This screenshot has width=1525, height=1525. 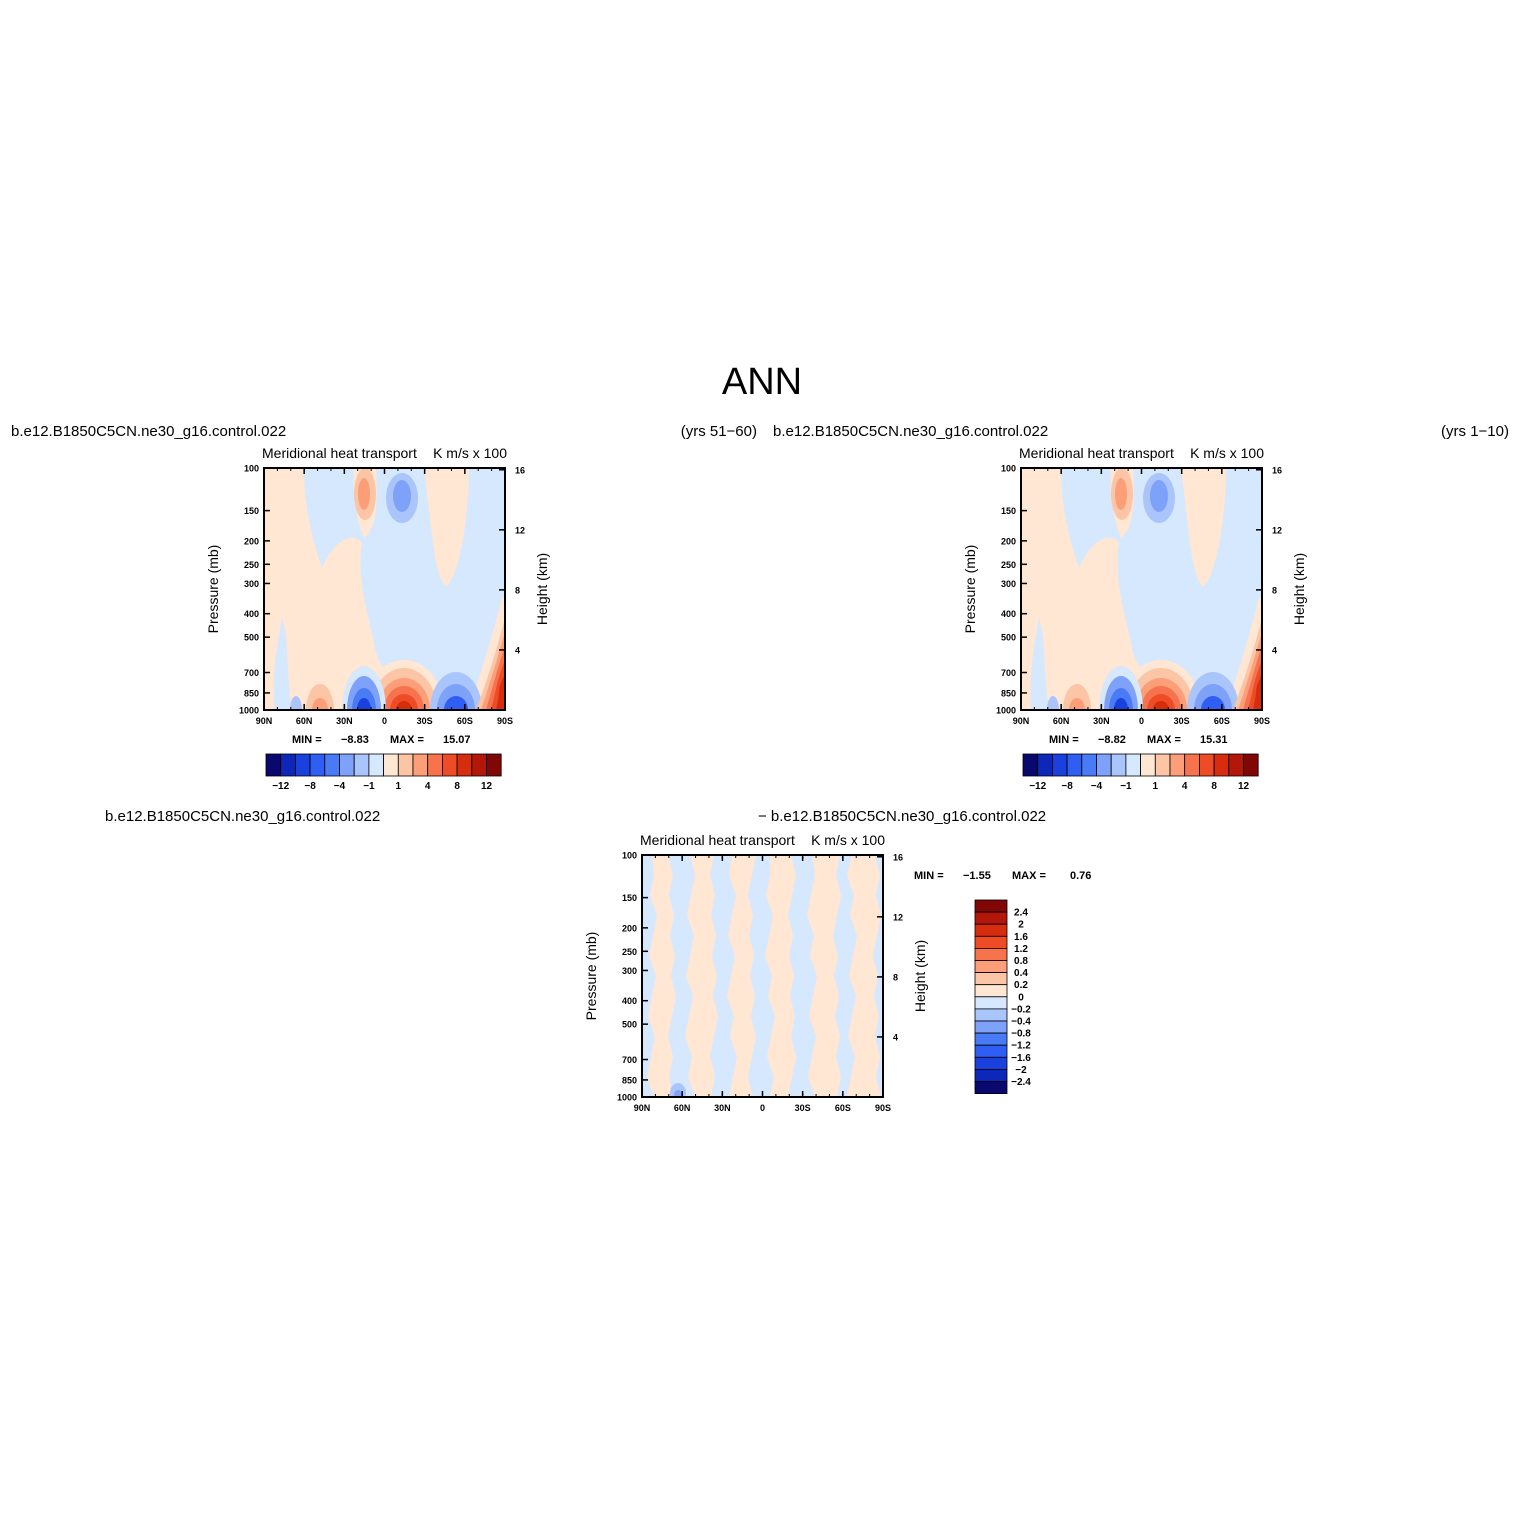 What do you see at coordinates (1274, 590) in the screenshot?
I see `y-right-tick-label: 8` at bounding box center [1274, 590].